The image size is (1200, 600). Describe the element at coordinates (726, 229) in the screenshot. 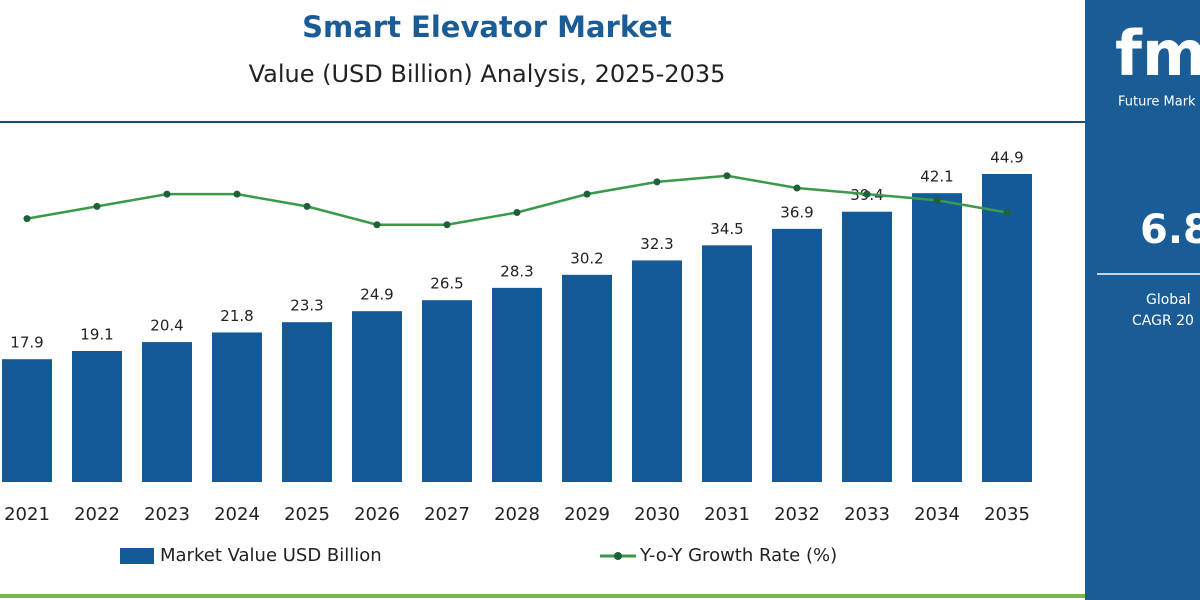

I see `value-label: 34.5` at that location.